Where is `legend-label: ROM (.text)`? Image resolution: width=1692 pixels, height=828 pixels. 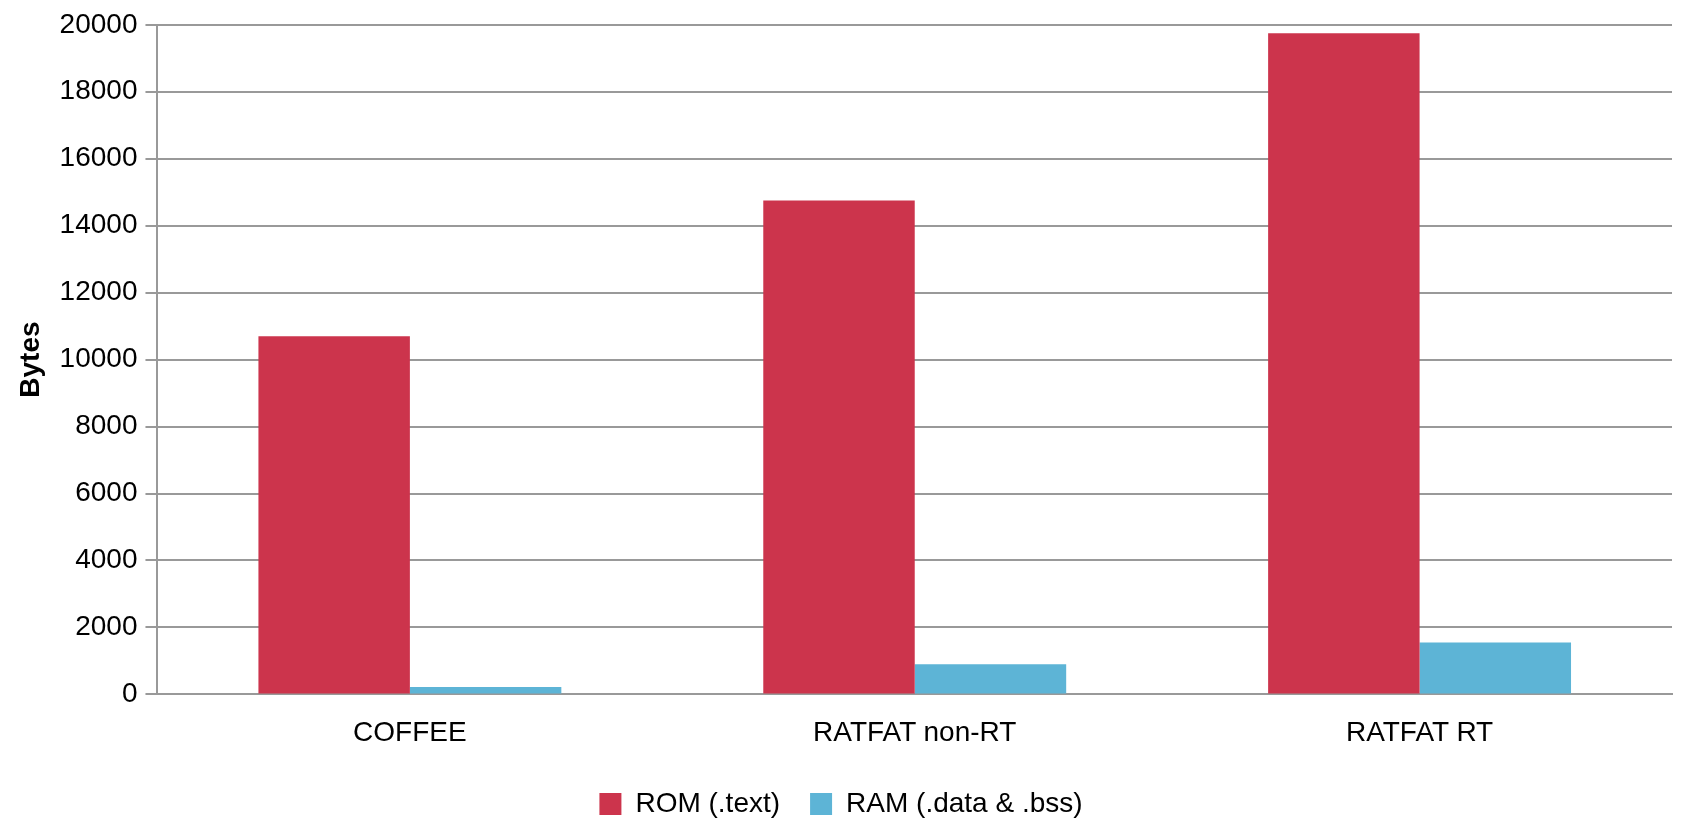 legend-label: ROM (.text) is located at coordinates (708, 802).